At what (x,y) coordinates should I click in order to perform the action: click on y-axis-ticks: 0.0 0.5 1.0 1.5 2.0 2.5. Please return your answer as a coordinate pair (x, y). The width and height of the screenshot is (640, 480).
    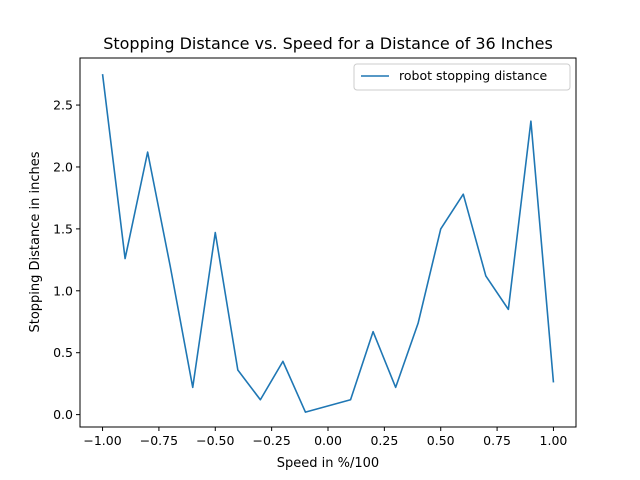
    Looking at the image, I should click on (66, 260).